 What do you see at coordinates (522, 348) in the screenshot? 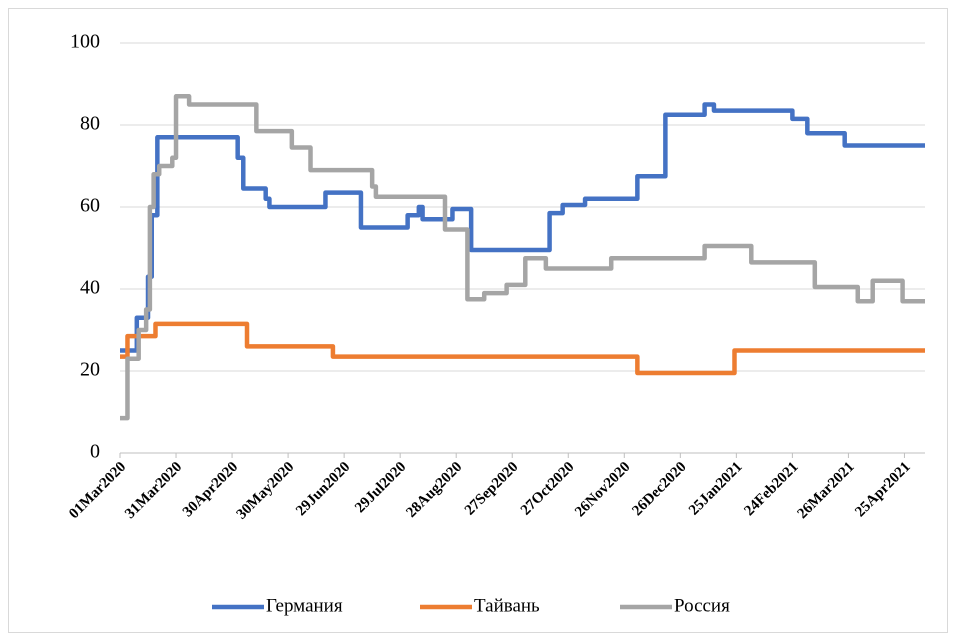
I see `series-line` at bounding box center [522, 348].